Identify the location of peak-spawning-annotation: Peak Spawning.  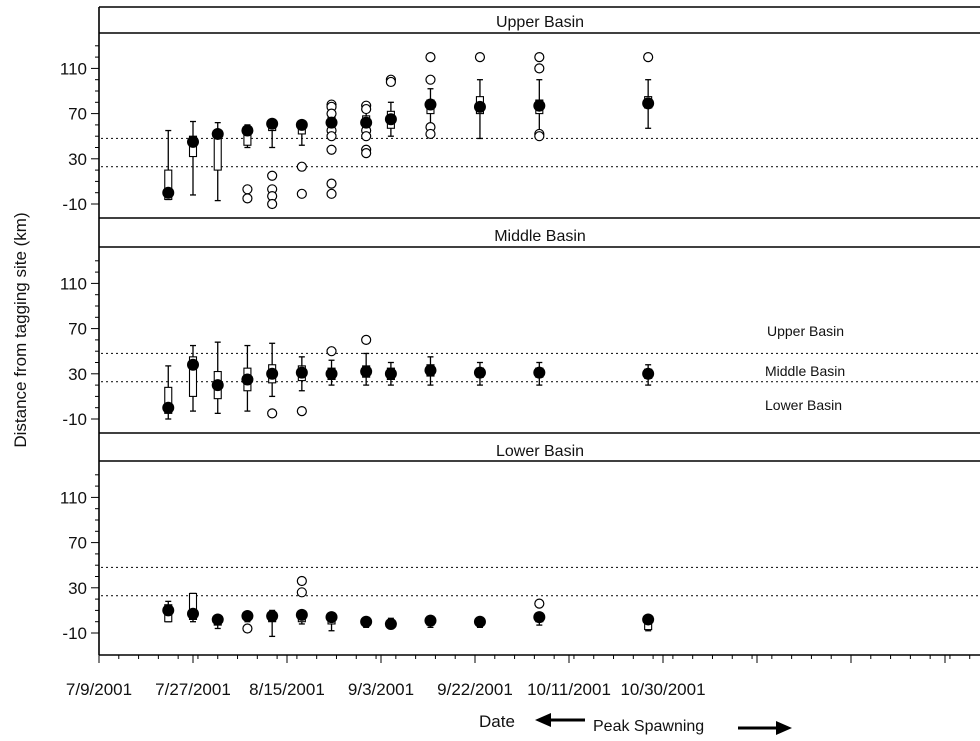
(663, 724).